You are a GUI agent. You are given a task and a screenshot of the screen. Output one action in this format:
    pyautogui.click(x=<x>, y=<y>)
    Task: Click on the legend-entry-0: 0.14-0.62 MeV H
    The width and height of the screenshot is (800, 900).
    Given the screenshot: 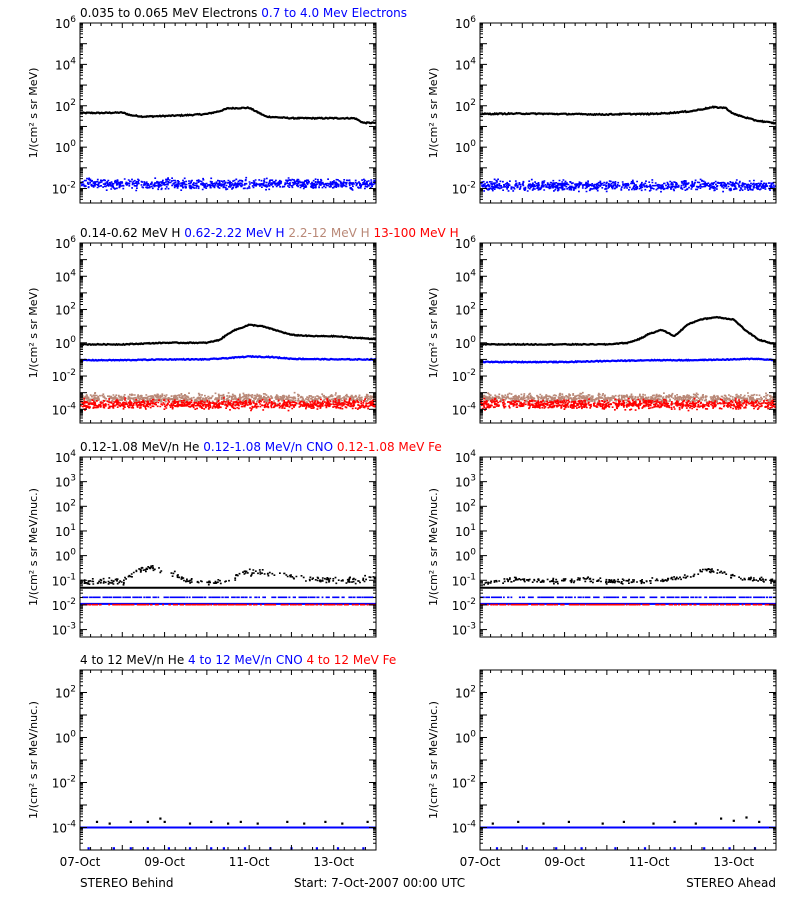 What is the action you would take?
    pyautogui.click(x=130, y=233)
    